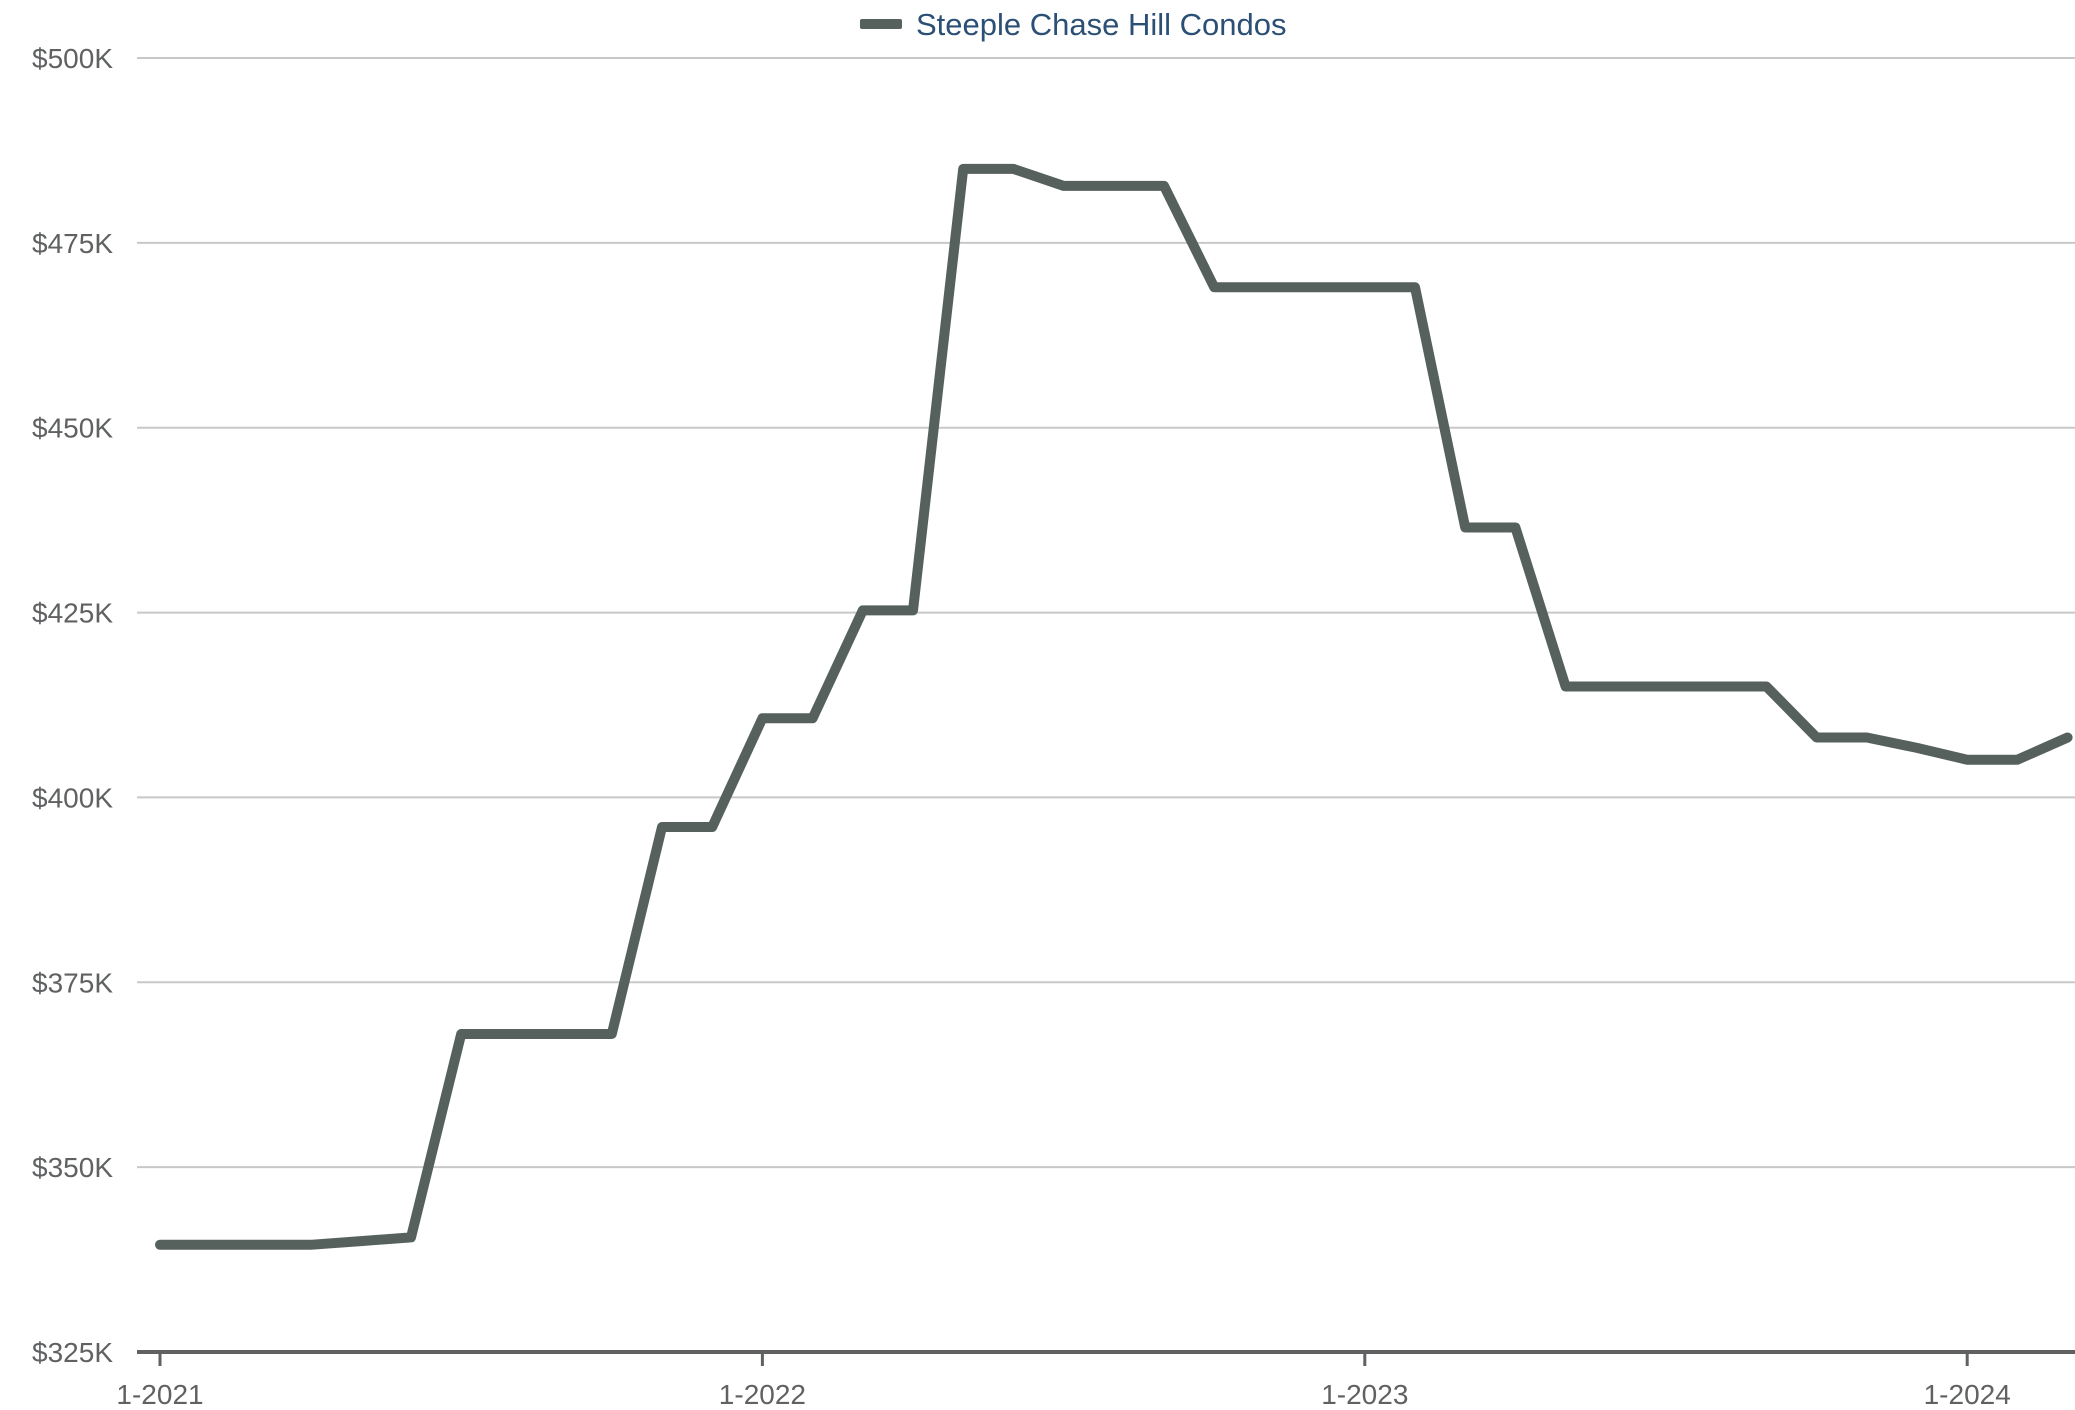 This screenshot has width=2075, height=1410. Describe the element at coordinates (1967, 1394) in the screenshot. I see `x-tick-label-1-2024: 1-2024` at that location.